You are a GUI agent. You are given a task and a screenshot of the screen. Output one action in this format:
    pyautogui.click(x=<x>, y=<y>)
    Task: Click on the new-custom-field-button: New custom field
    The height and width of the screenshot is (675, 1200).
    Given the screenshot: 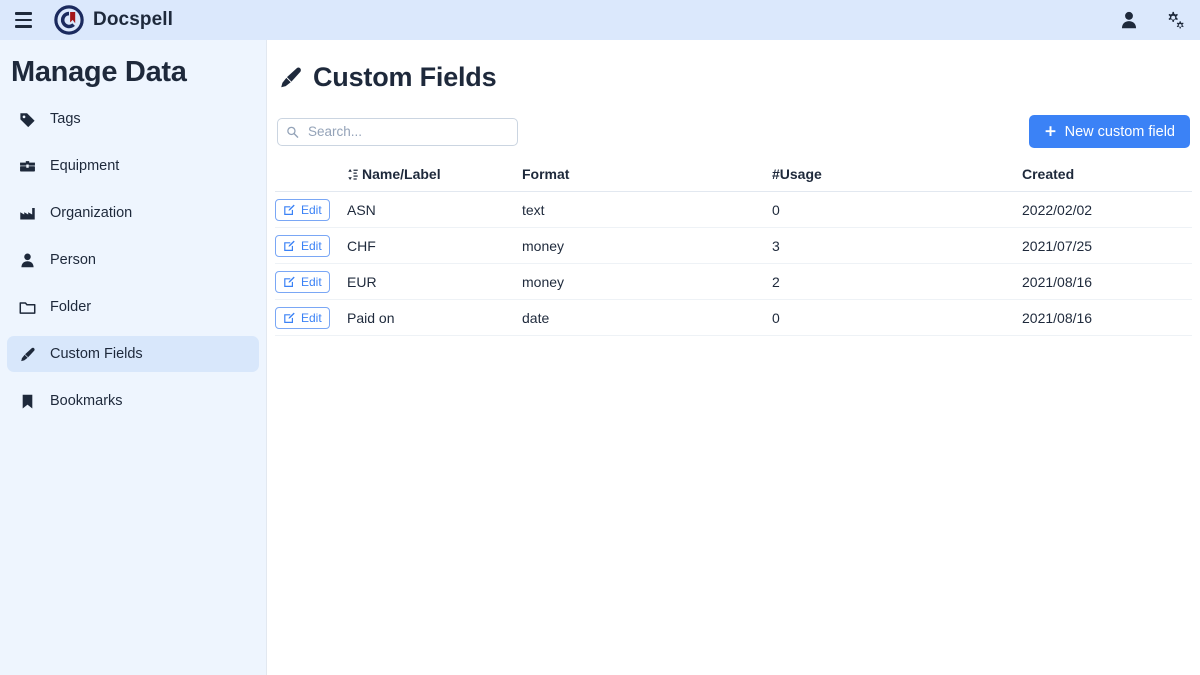 What is the action you would take?
    pyautogui.click(x=1109, y=131)
    